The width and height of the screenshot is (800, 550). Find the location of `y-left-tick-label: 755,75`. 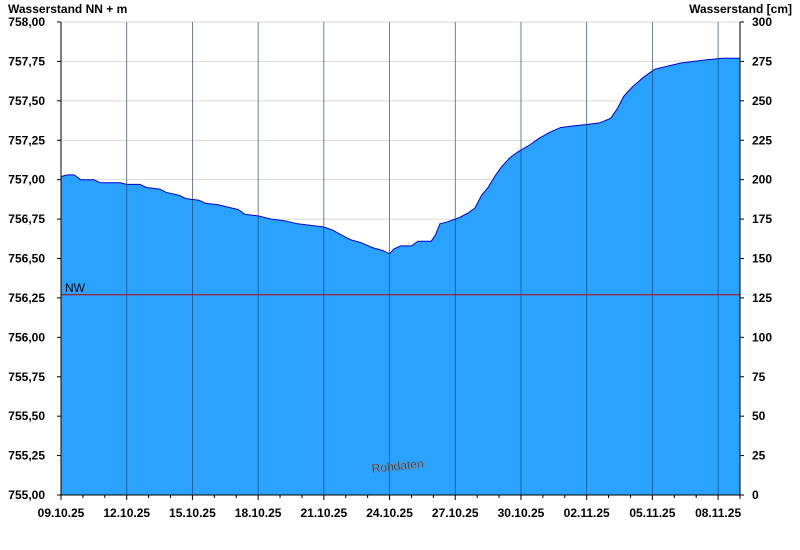

y-left-tick-label: 755,75 is located at coordinates (26, 377).